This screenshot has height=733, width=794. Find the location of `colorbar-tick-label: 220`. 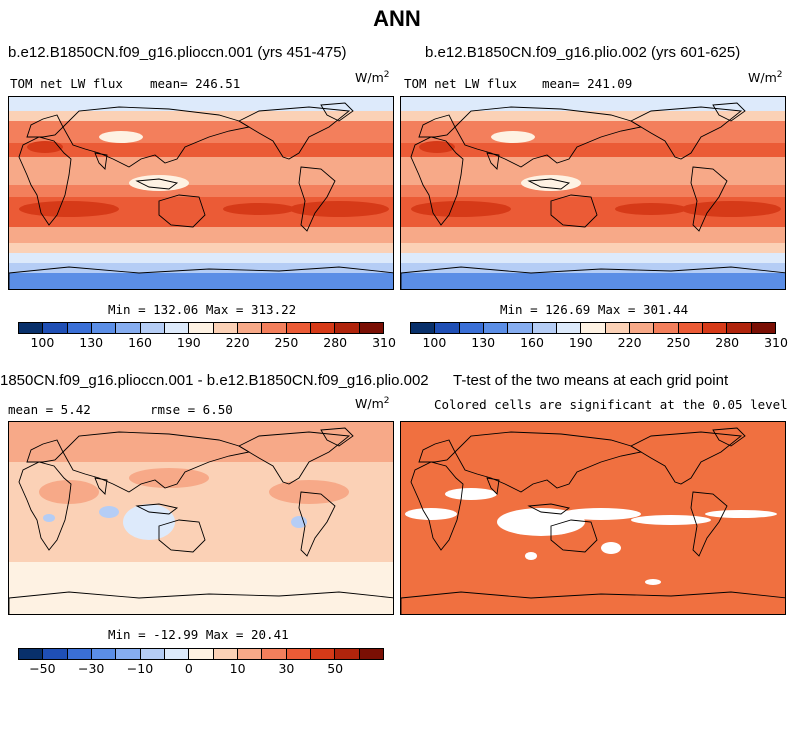

colorbar-tick-label: 220 is located at coordinates (629, 342).